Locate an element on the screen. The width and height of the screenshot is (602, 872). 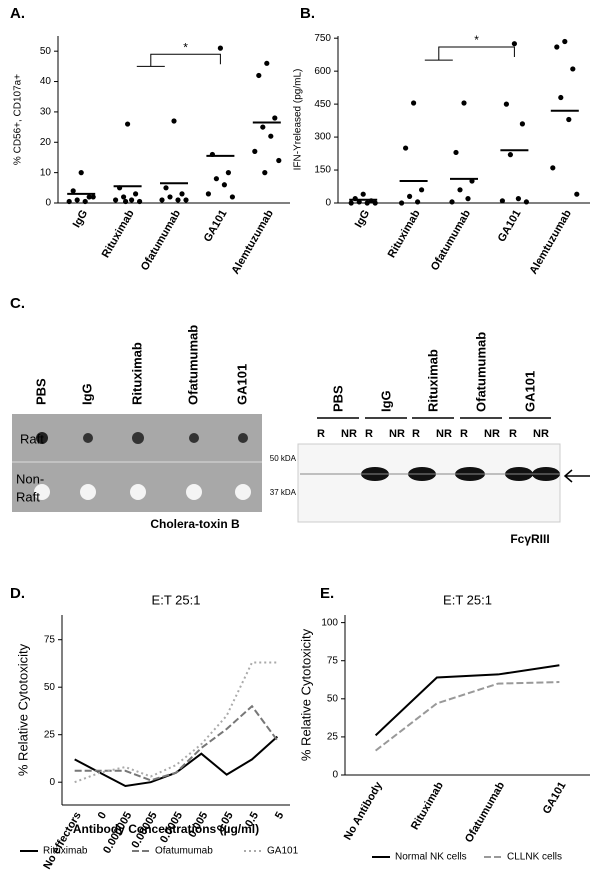
y-tick-label: 40 is located at coordinates (46, 81).